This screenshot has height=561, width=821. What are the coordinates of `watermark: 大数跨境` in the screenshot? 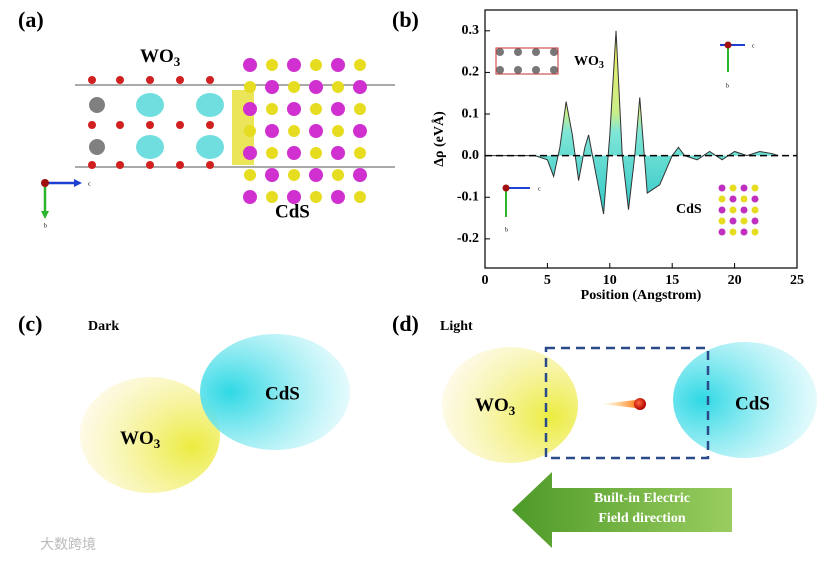 It's located at (68, 545).